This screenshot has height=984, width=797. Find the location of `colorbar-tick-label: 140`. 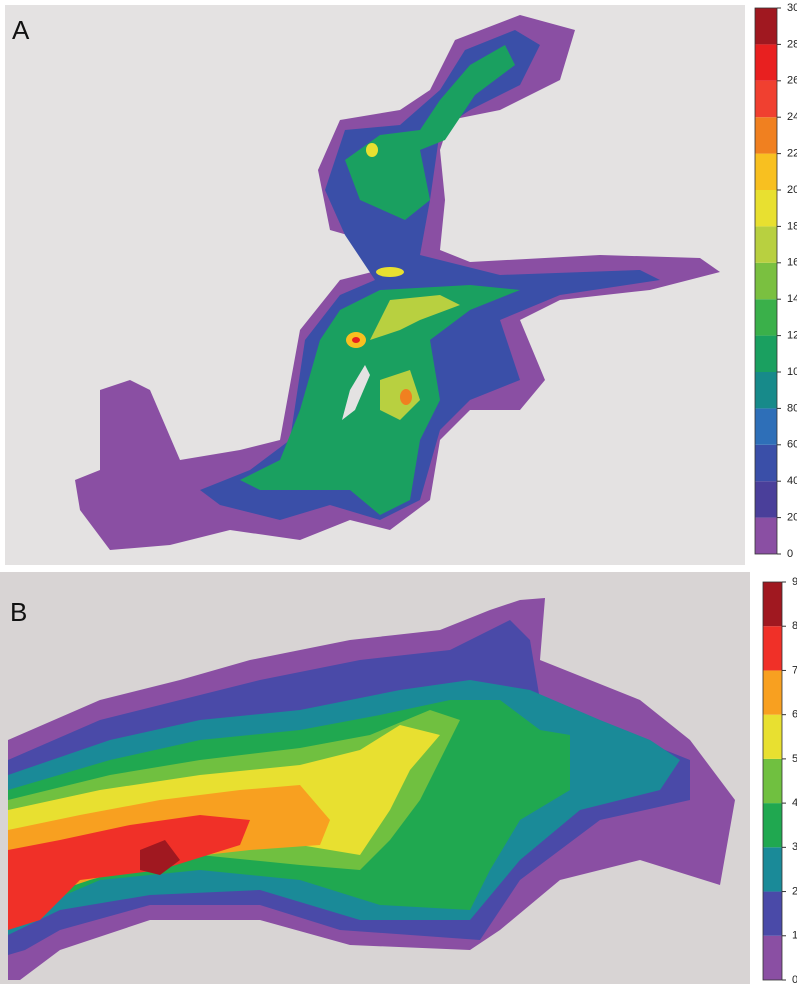

colorbar-tick-label: 140 is located at coordinates (792, 299).